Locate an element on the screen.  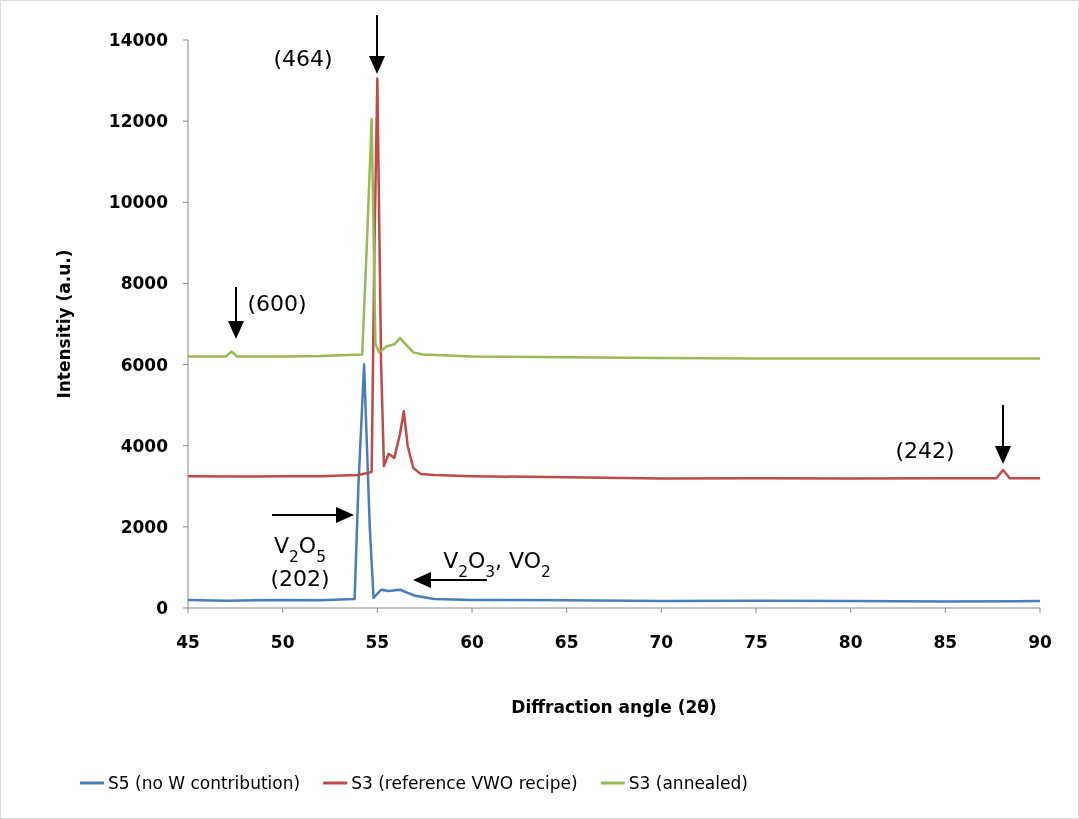
y-tick-label: 0 is located at coordinates (162, 608).